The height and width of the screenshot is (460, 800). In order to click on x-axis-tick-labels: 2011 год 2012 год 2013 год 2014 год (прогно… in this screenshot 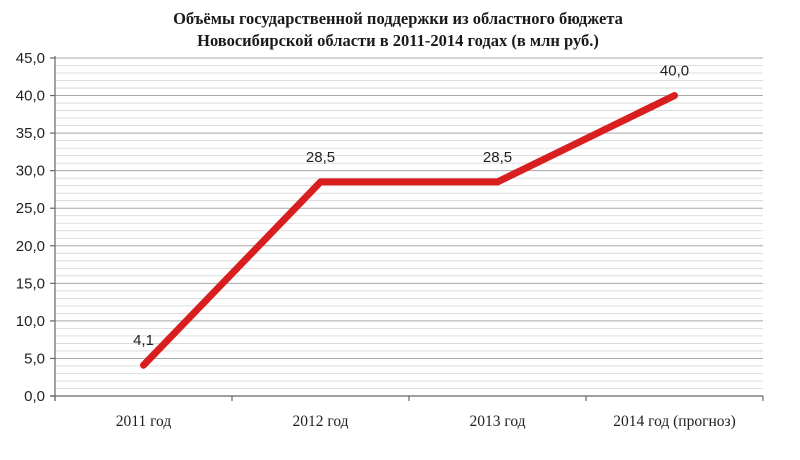, I will do `click(426, 421)`.